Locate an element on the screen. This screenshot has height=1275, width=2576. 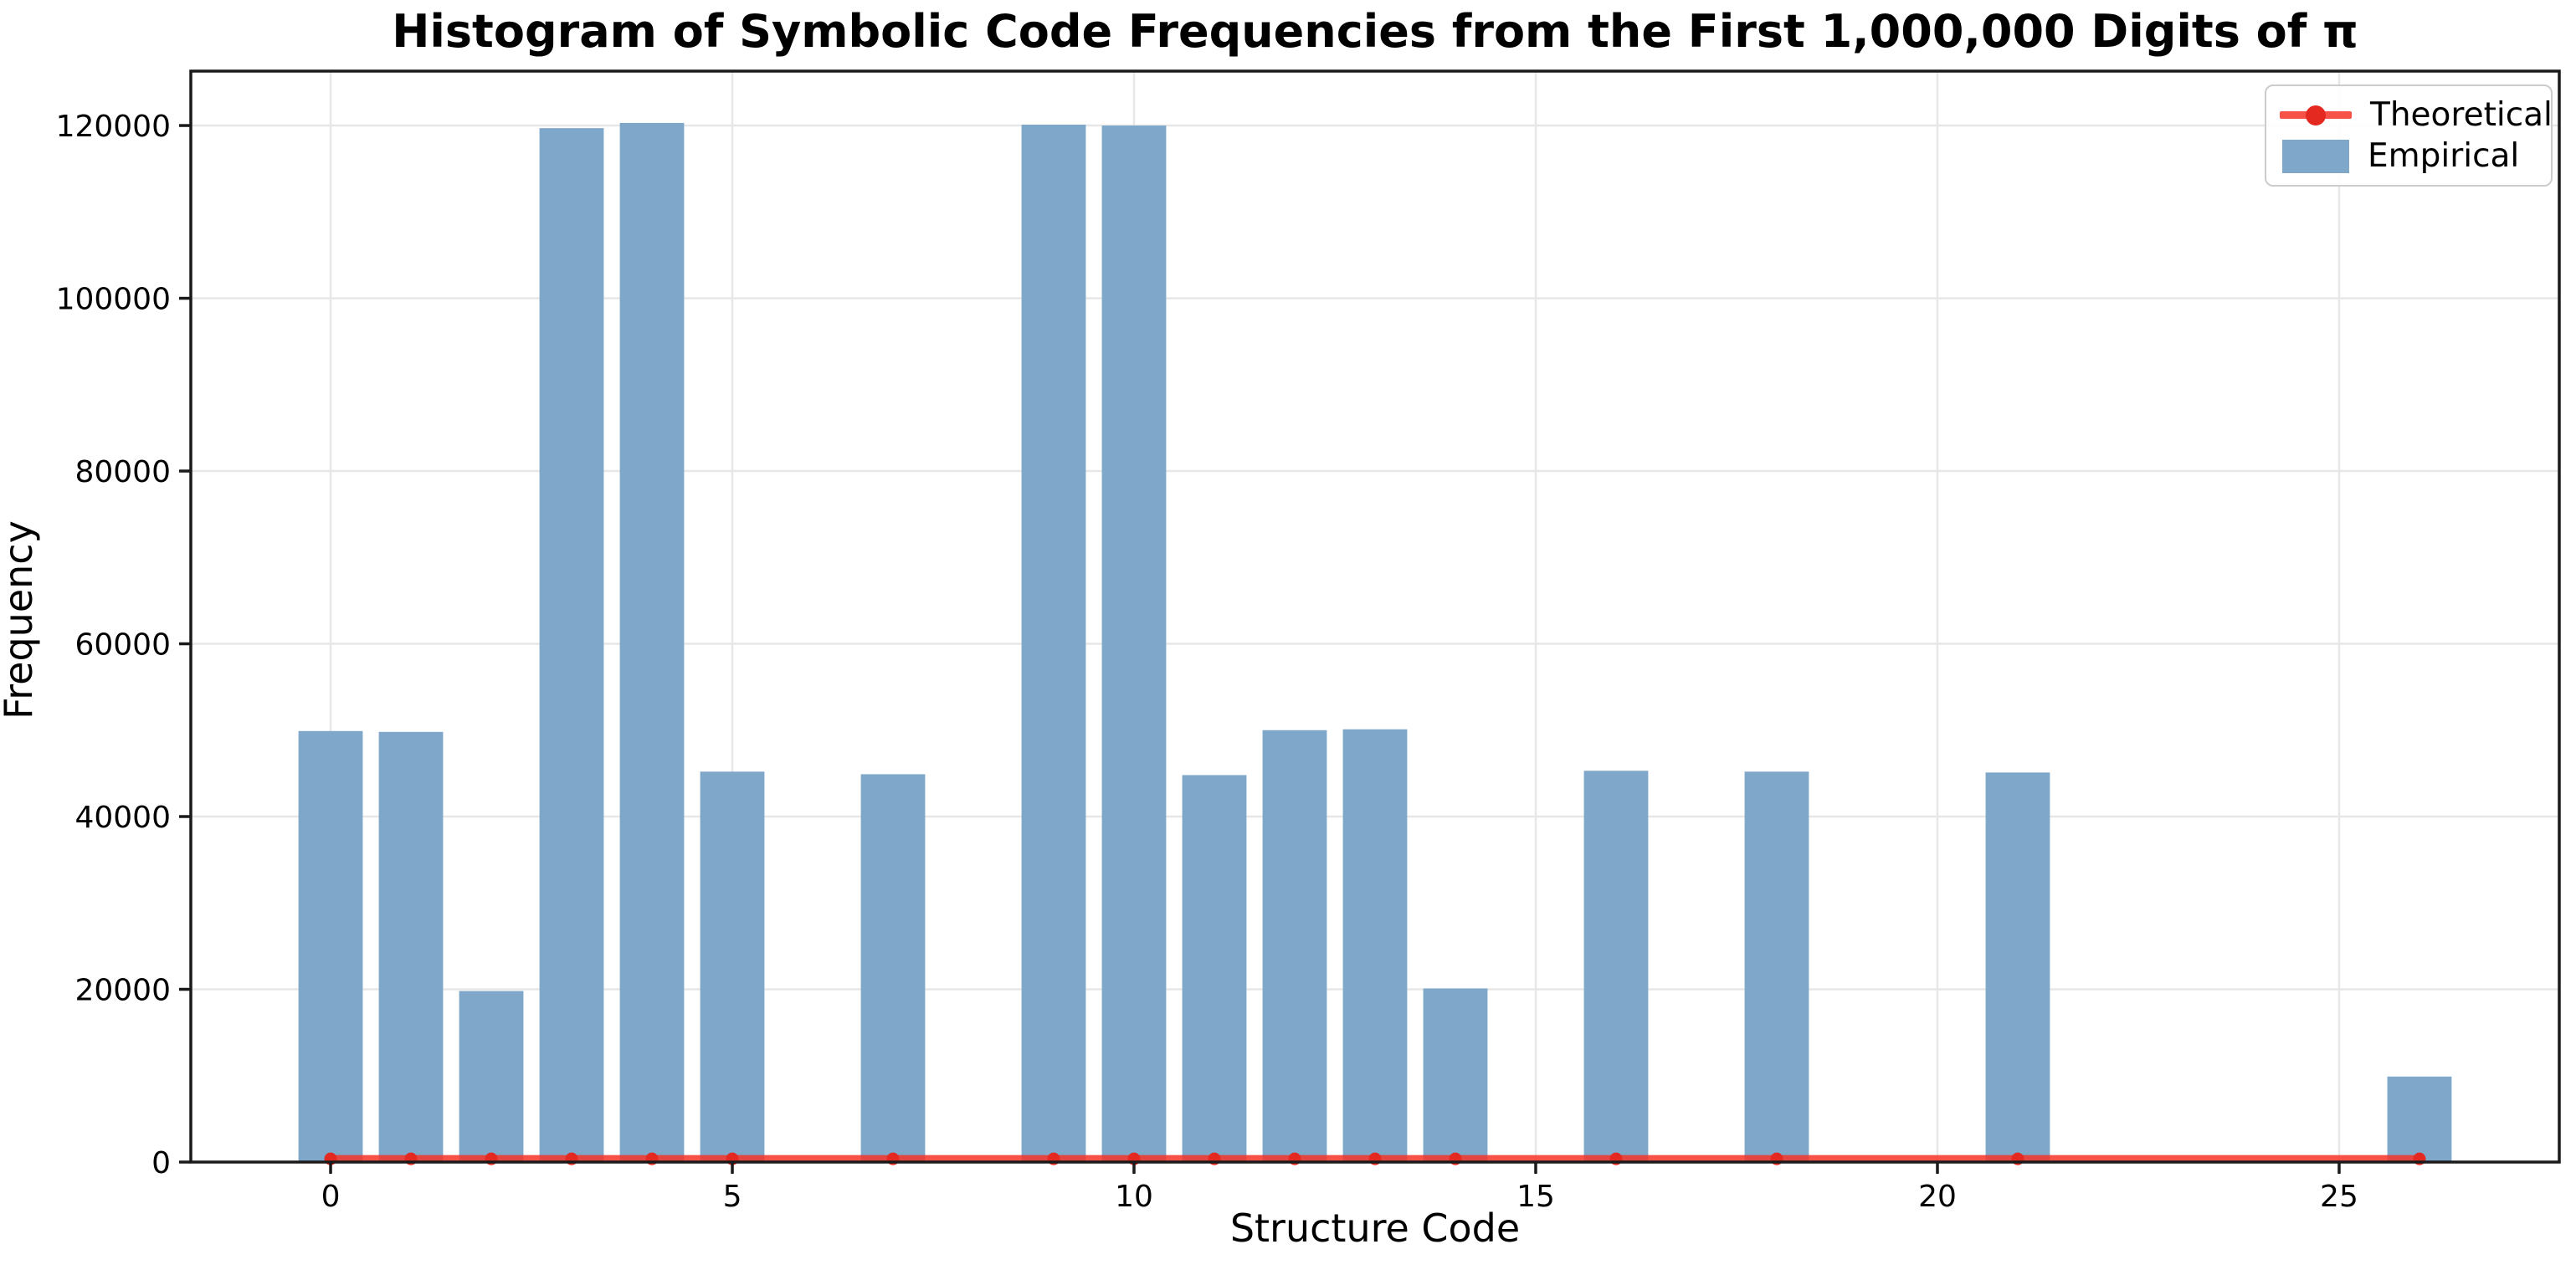
y-tick-label-0: 0 is located at coordinates (161, 1163).